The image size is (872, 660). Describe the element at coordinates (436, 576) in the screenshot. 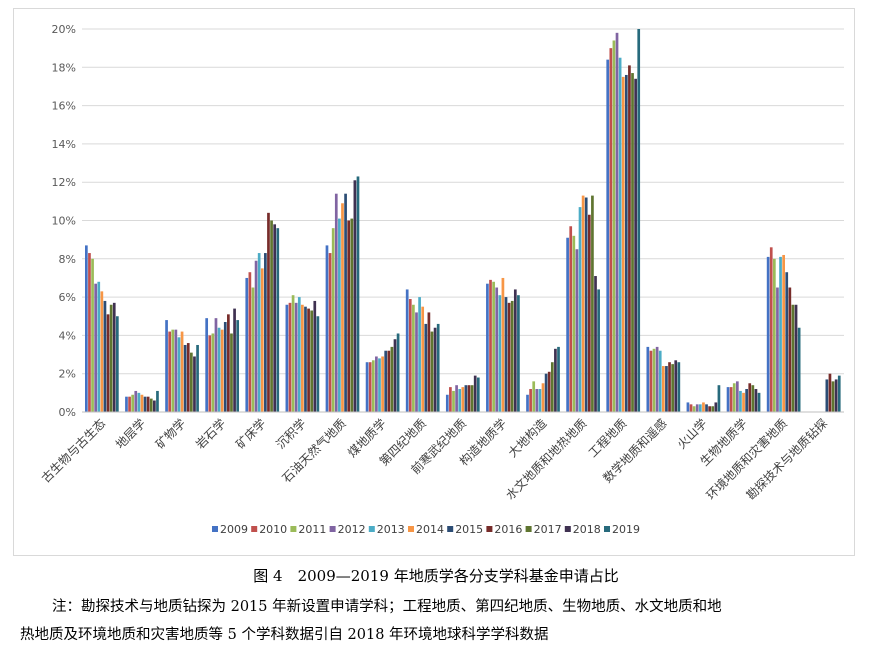

I see `figure-caption: 图 4 2009—2019 年地质学各分支学科基金申请占比` at that location.